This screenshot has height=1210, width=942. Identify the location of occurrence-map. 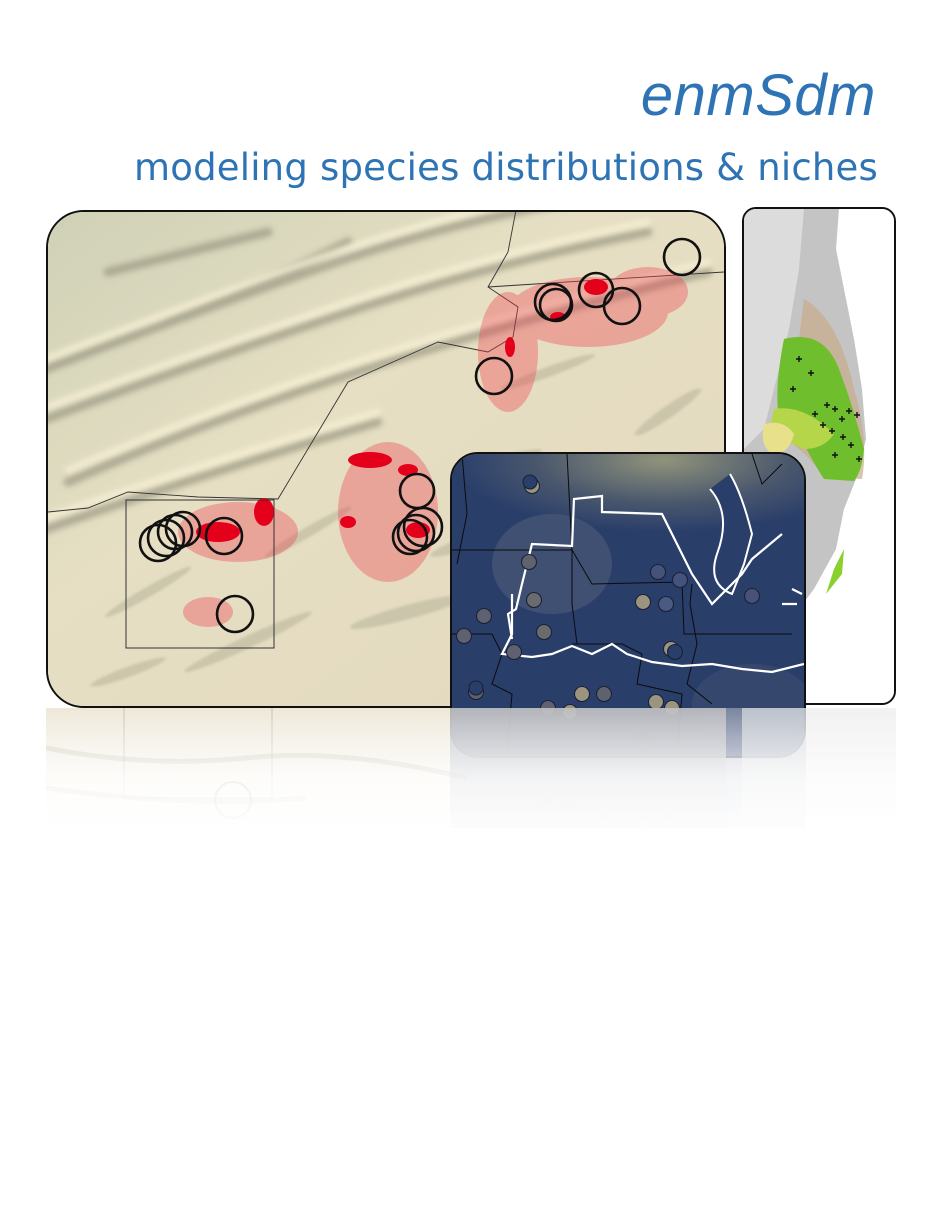
(628, 605).